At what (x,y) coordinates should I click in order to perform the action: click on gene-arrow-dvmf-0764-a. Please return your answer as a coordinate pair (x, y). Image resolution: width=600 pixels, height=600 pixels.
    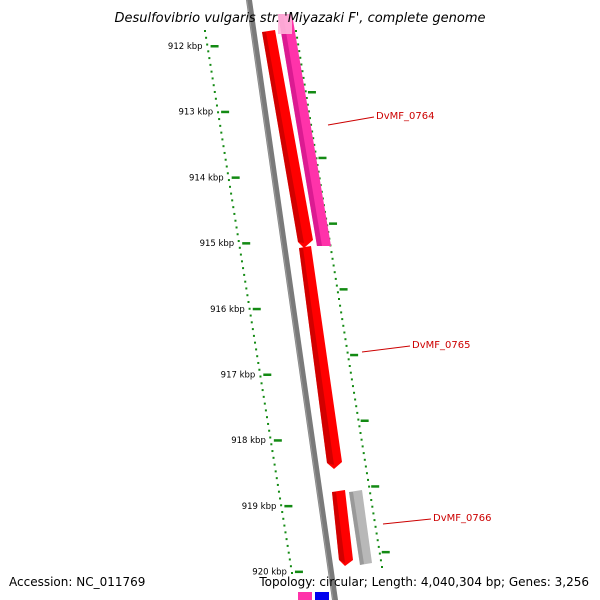
    Looking at the image, I should click on (287, 139).